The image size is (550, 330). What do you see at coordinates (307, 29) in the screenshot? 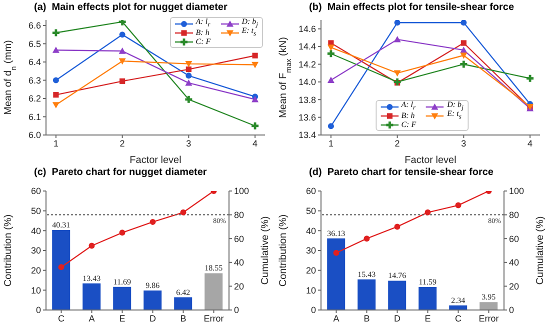
I see `y-tick-label: 14.6` at bounding box center [307, 29].